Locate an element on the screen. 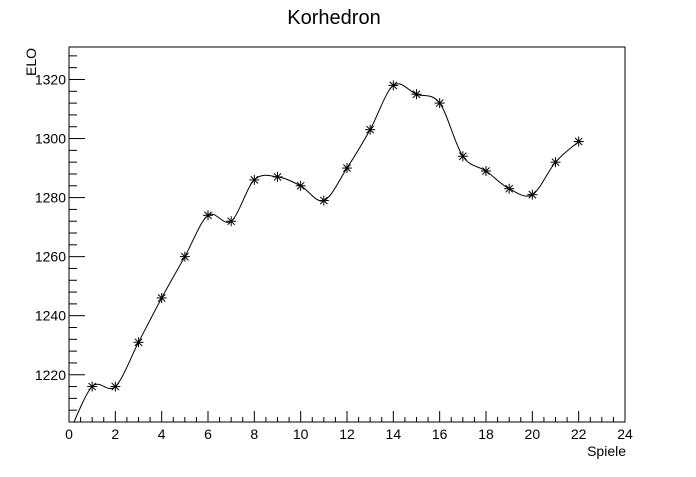  y-tick-label: 1300 is located at coordinates (50, 139).